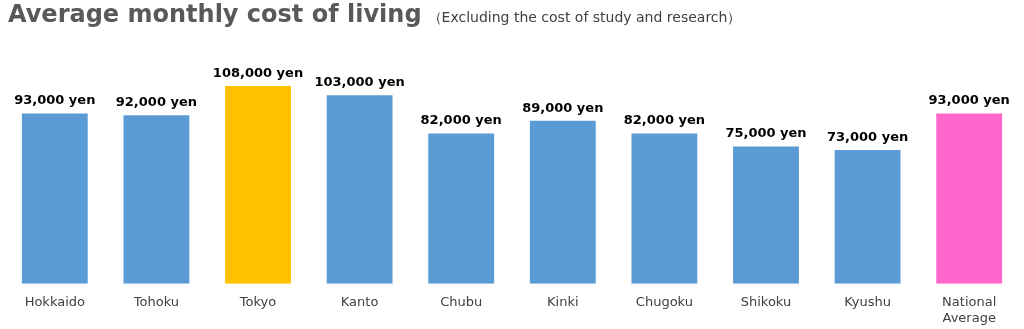  I want to click on x-tick-label: Kyushu, so click(867, 301).